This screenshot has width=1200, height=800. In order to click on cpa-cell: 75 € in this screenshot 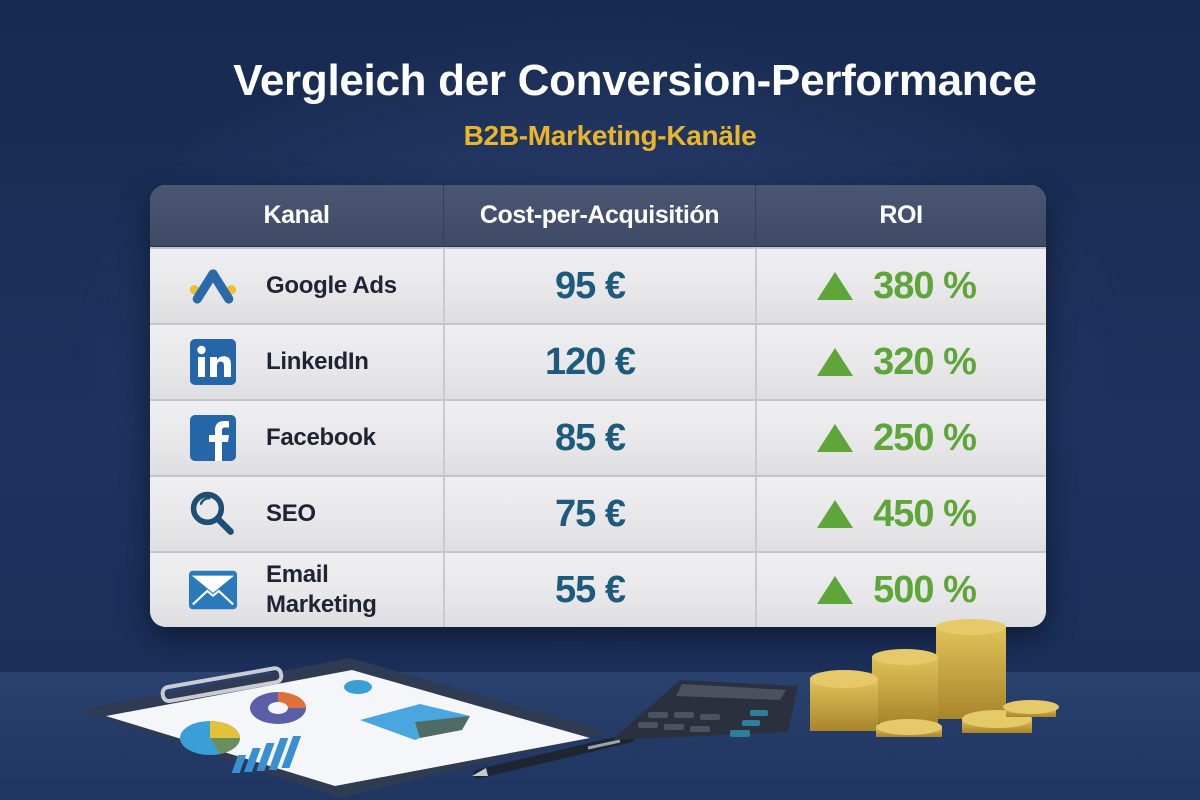, I will do `click(599, 514)`.